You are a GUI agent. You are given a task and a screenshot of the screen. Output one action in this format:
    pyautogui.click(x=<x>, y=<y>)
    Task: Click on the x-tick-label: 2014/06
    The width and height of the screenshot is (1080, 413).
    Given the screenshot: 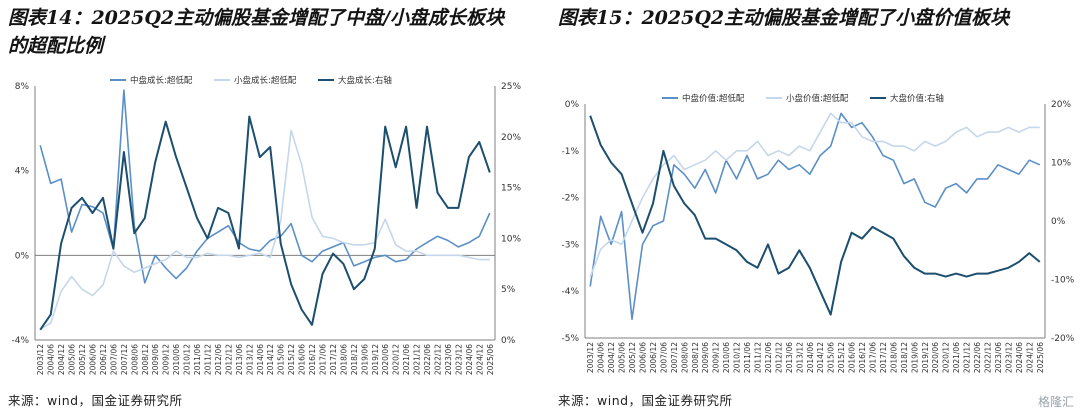 What is the action you would take?
    pyautogui.click(x=810, y=357)
    